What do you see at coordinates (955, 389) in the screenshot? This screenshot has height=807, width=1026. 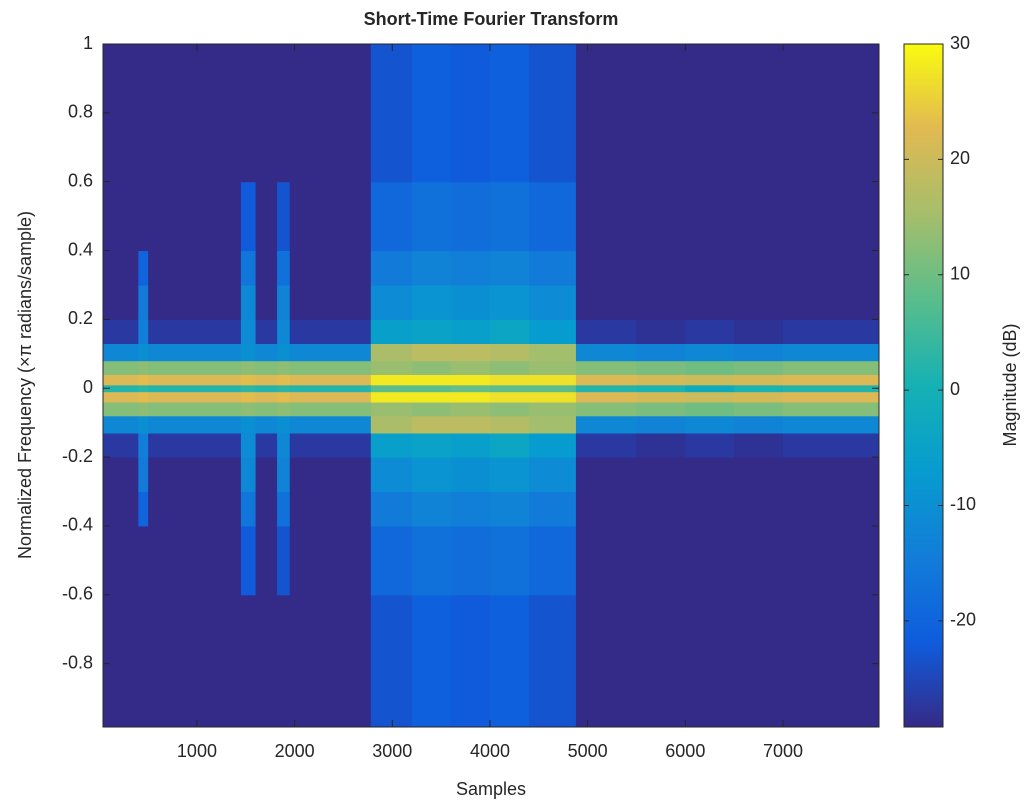 I see `colorbar-tick-label: 0` at bounding box center [955, 389].